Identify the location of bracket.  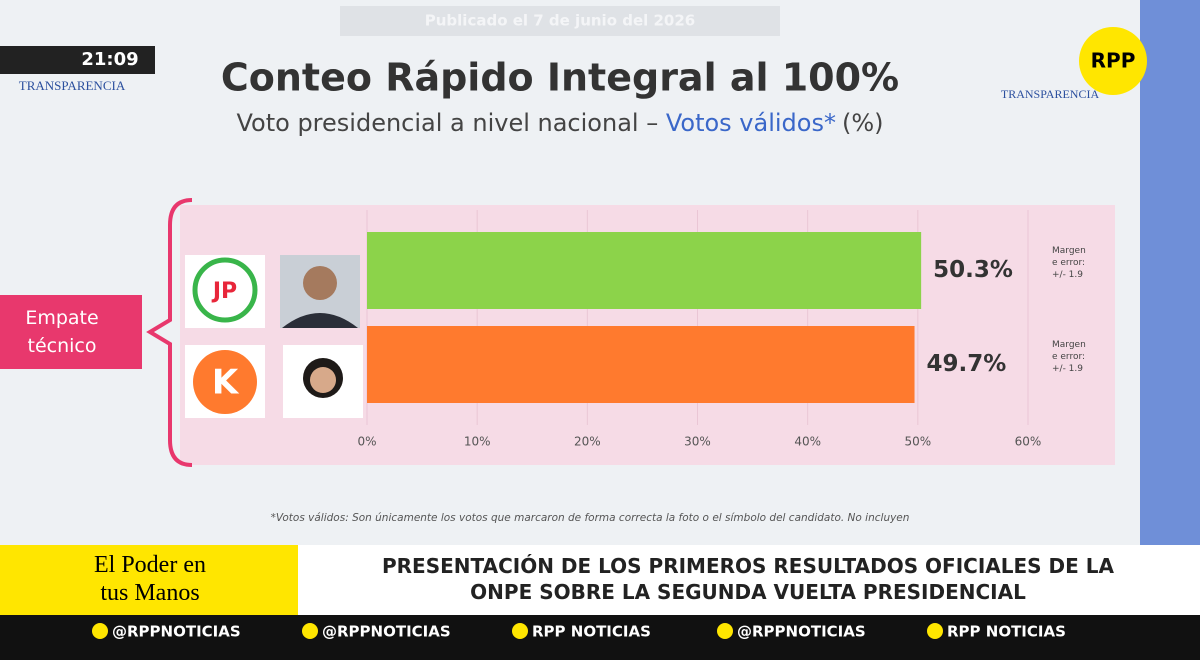
(169, 332).